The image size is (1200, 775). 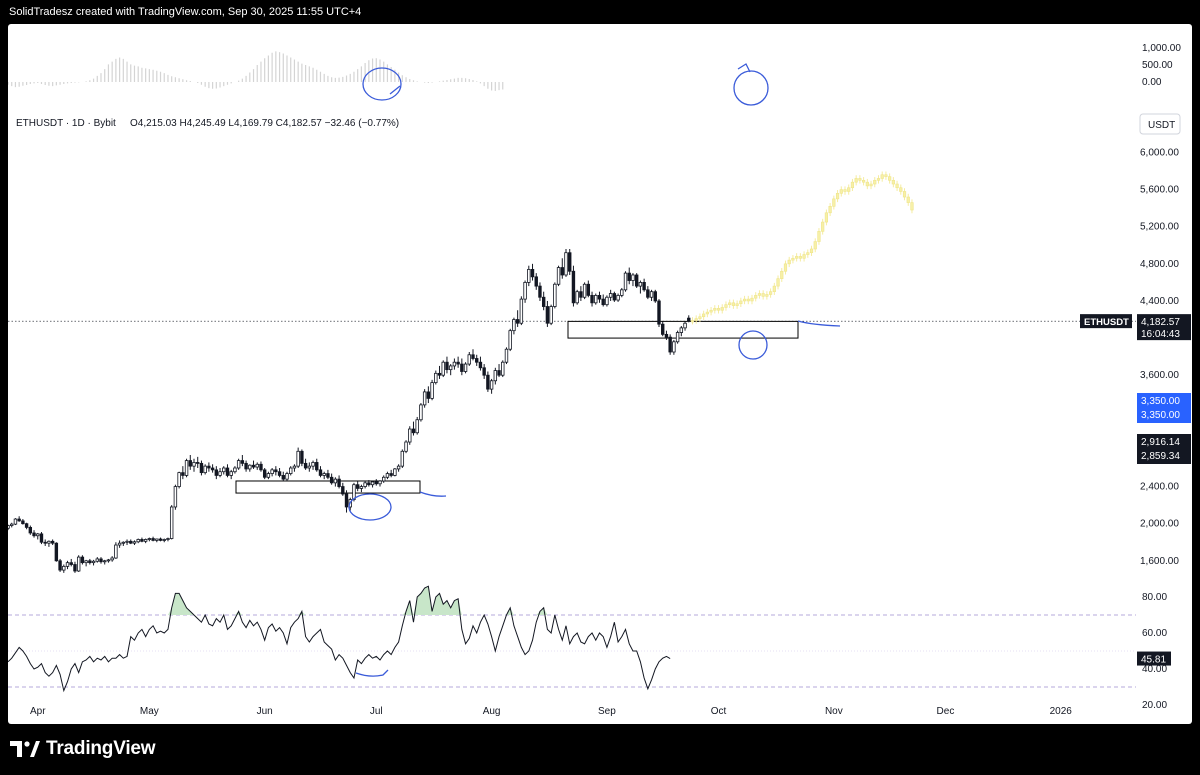 I want to click on symbol-tag-text: ETHUSDT, so click(x=1106, y=322).